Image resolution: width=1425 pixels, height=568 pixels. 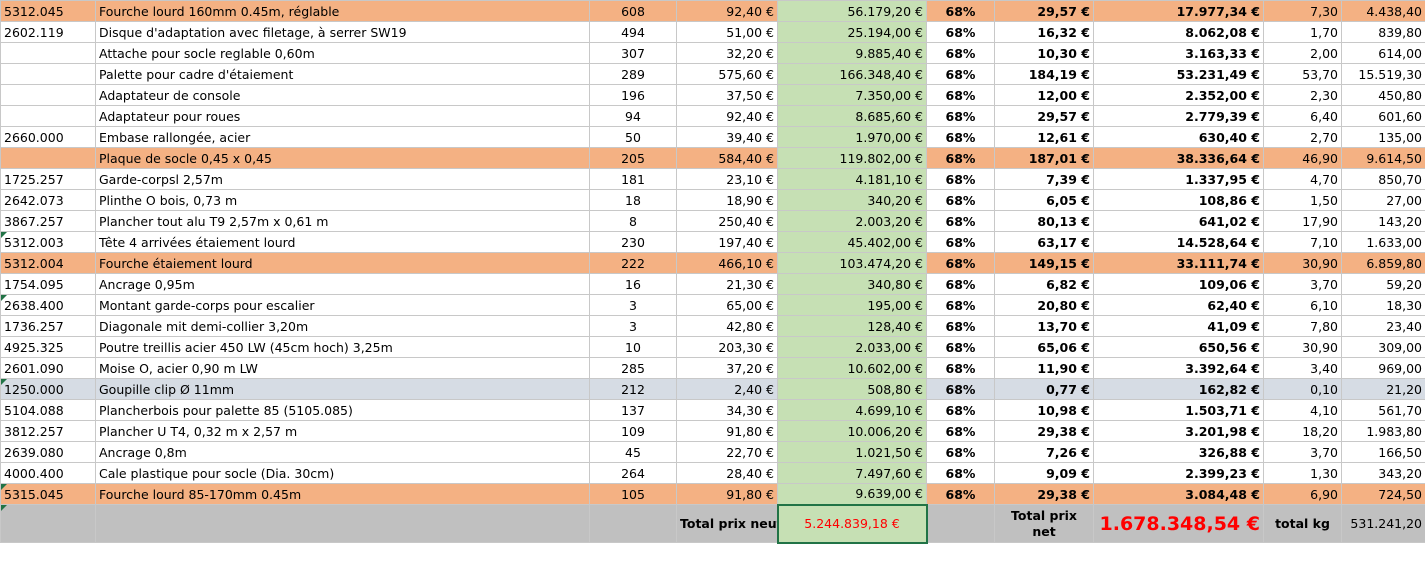 What do you see at coordinates (1178, 389) in the screenshot?
I see `cell-net-total: 162,82 €` at bounding box center [1178, 389].